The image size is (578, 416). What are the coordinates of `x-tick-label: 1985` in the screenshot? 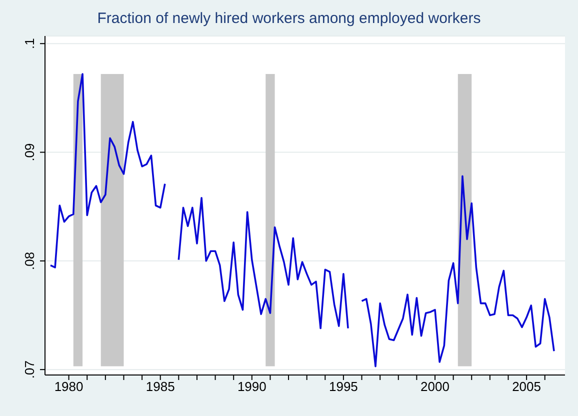 It's located at (160, 386).